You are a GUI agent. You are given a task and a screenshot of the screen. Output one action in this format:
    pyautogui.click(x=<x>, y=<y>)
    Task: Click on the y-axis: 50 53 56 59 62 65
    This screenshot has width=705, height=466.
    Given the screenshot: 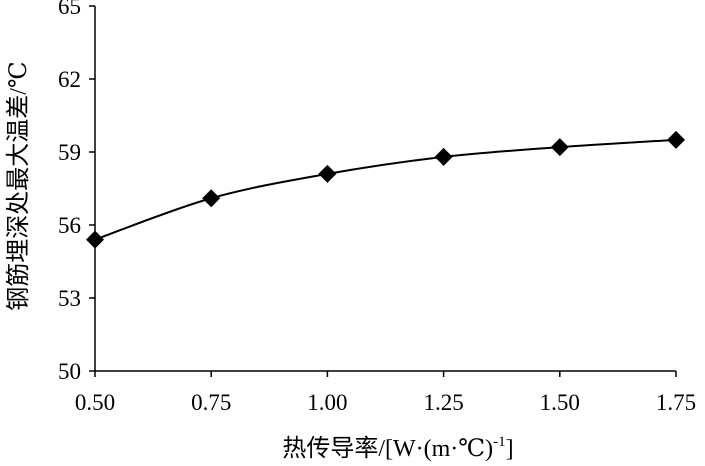 What is the action you would take?
    pyautogui.click(x=77, y=192)
    